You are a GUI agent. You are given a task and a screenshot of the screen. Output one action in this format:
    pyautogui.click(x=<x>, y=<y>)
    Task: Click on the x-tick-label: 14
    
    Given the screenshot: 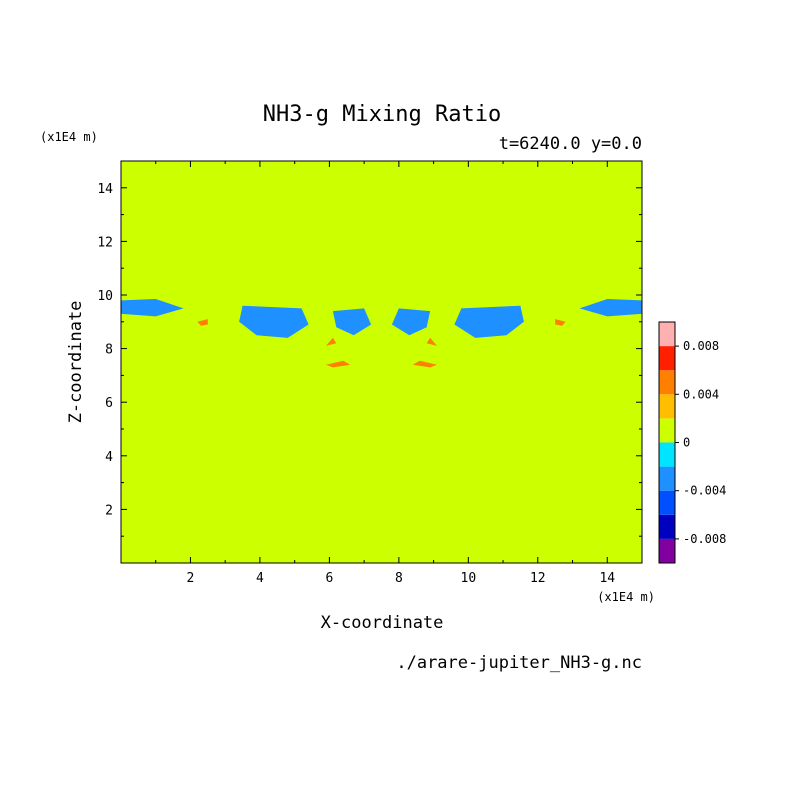 What is the action you would take?
    pyautogui.click(x=607, y=578)
    